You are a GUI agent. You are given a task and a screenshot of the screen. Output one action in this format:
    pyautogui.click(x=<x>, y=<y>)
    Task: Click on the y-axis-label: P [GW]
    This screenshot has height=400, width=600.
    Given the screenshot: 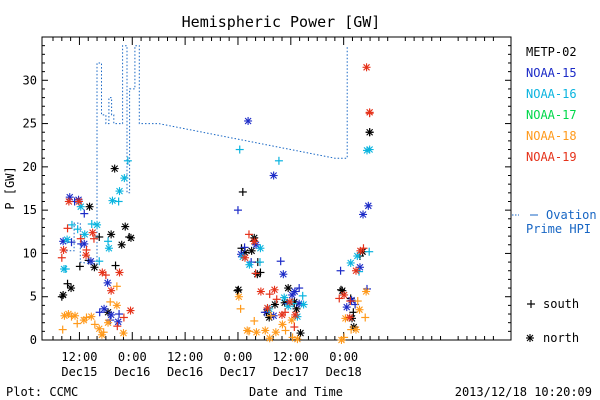 What is the action you would take?
    pyautogui.click(x=10, y=187)
    